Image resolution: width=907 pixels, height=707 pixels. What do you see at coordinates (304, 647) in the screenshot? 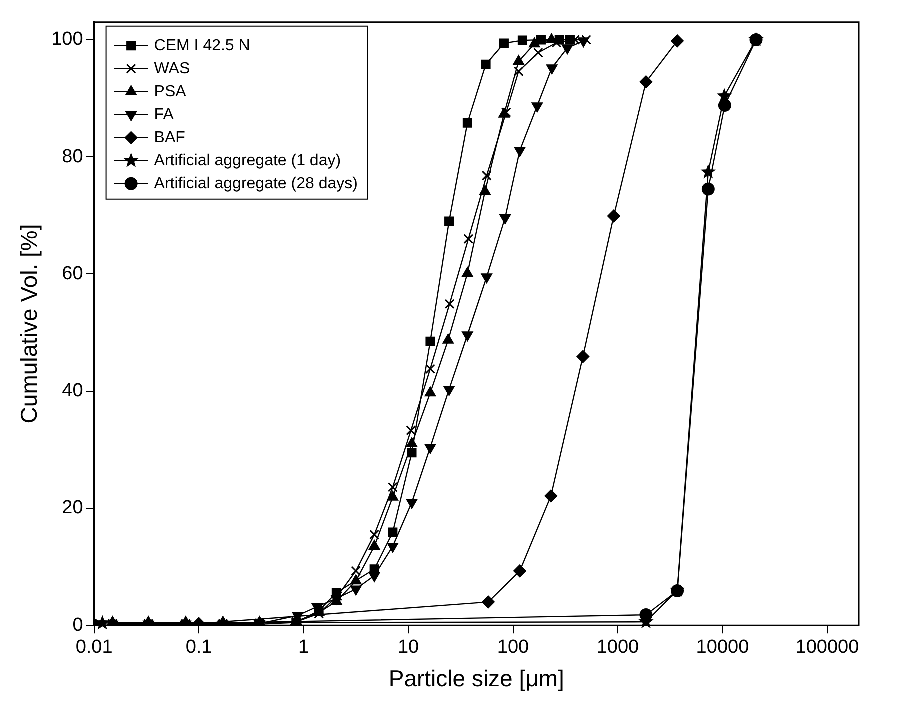
I see `x-tick-label: 1` at bounding box center [304, 647].